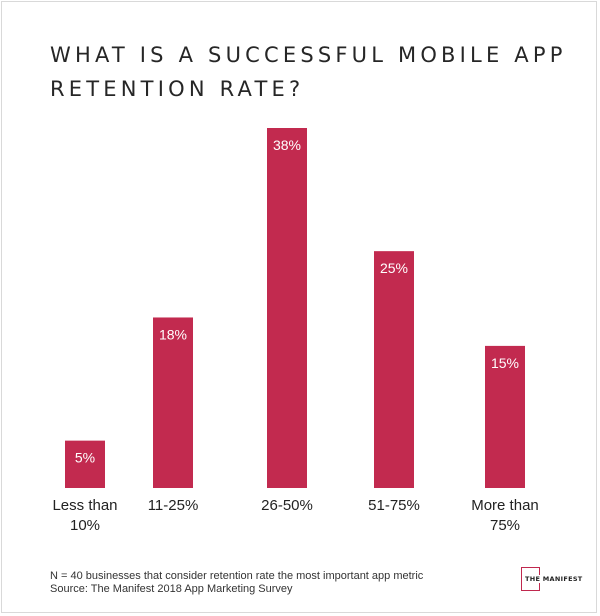 This screenshot has width=600, height=616. Describe the element at coordinates (505, 505) in the screenshot. I see `category-label-4-line-0: More than` at that location.